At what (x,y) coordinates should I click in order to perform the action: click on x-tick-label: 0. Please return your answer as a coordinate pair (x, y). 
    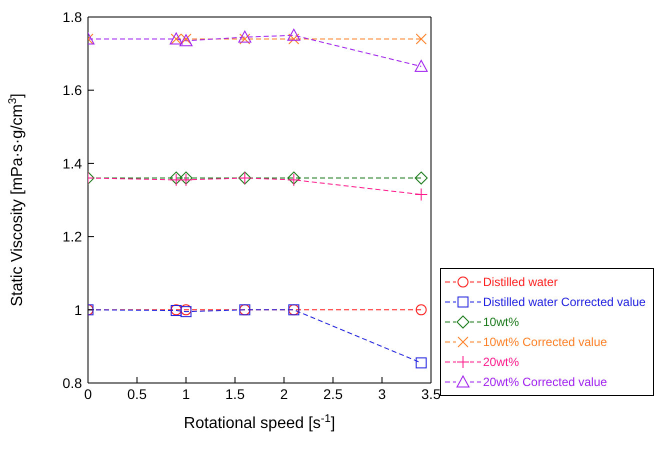
    Looking at the image, I should click on (88, 394).